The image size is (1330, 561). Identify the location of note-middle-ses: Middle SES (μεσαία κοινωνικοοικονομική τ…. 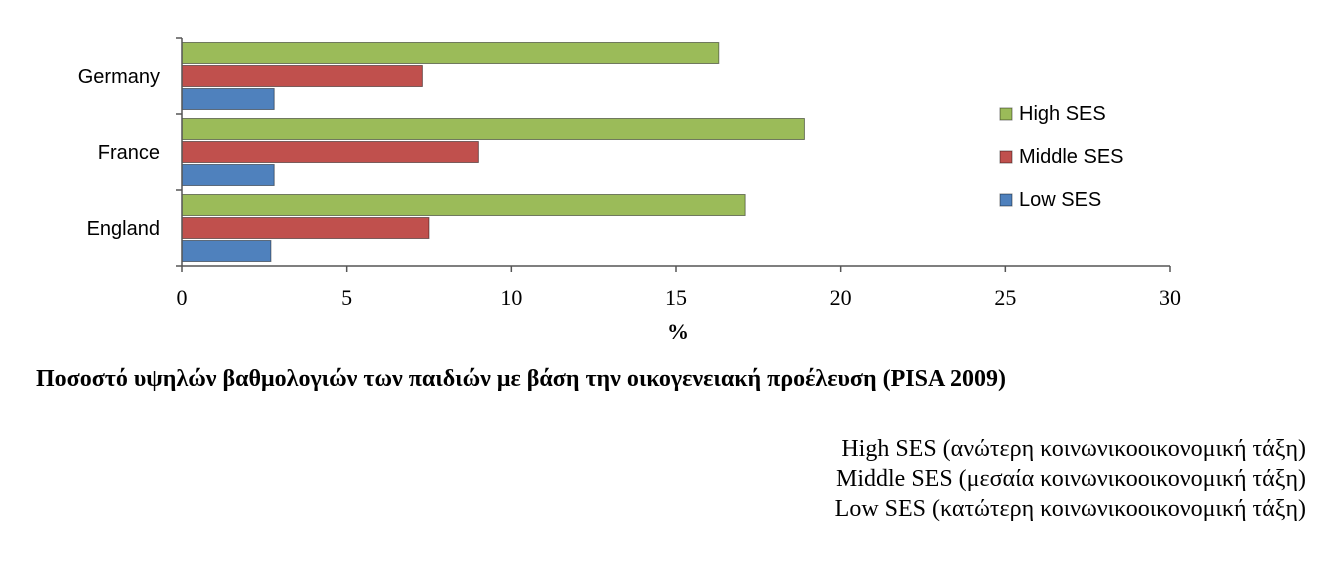
(1070, 479).